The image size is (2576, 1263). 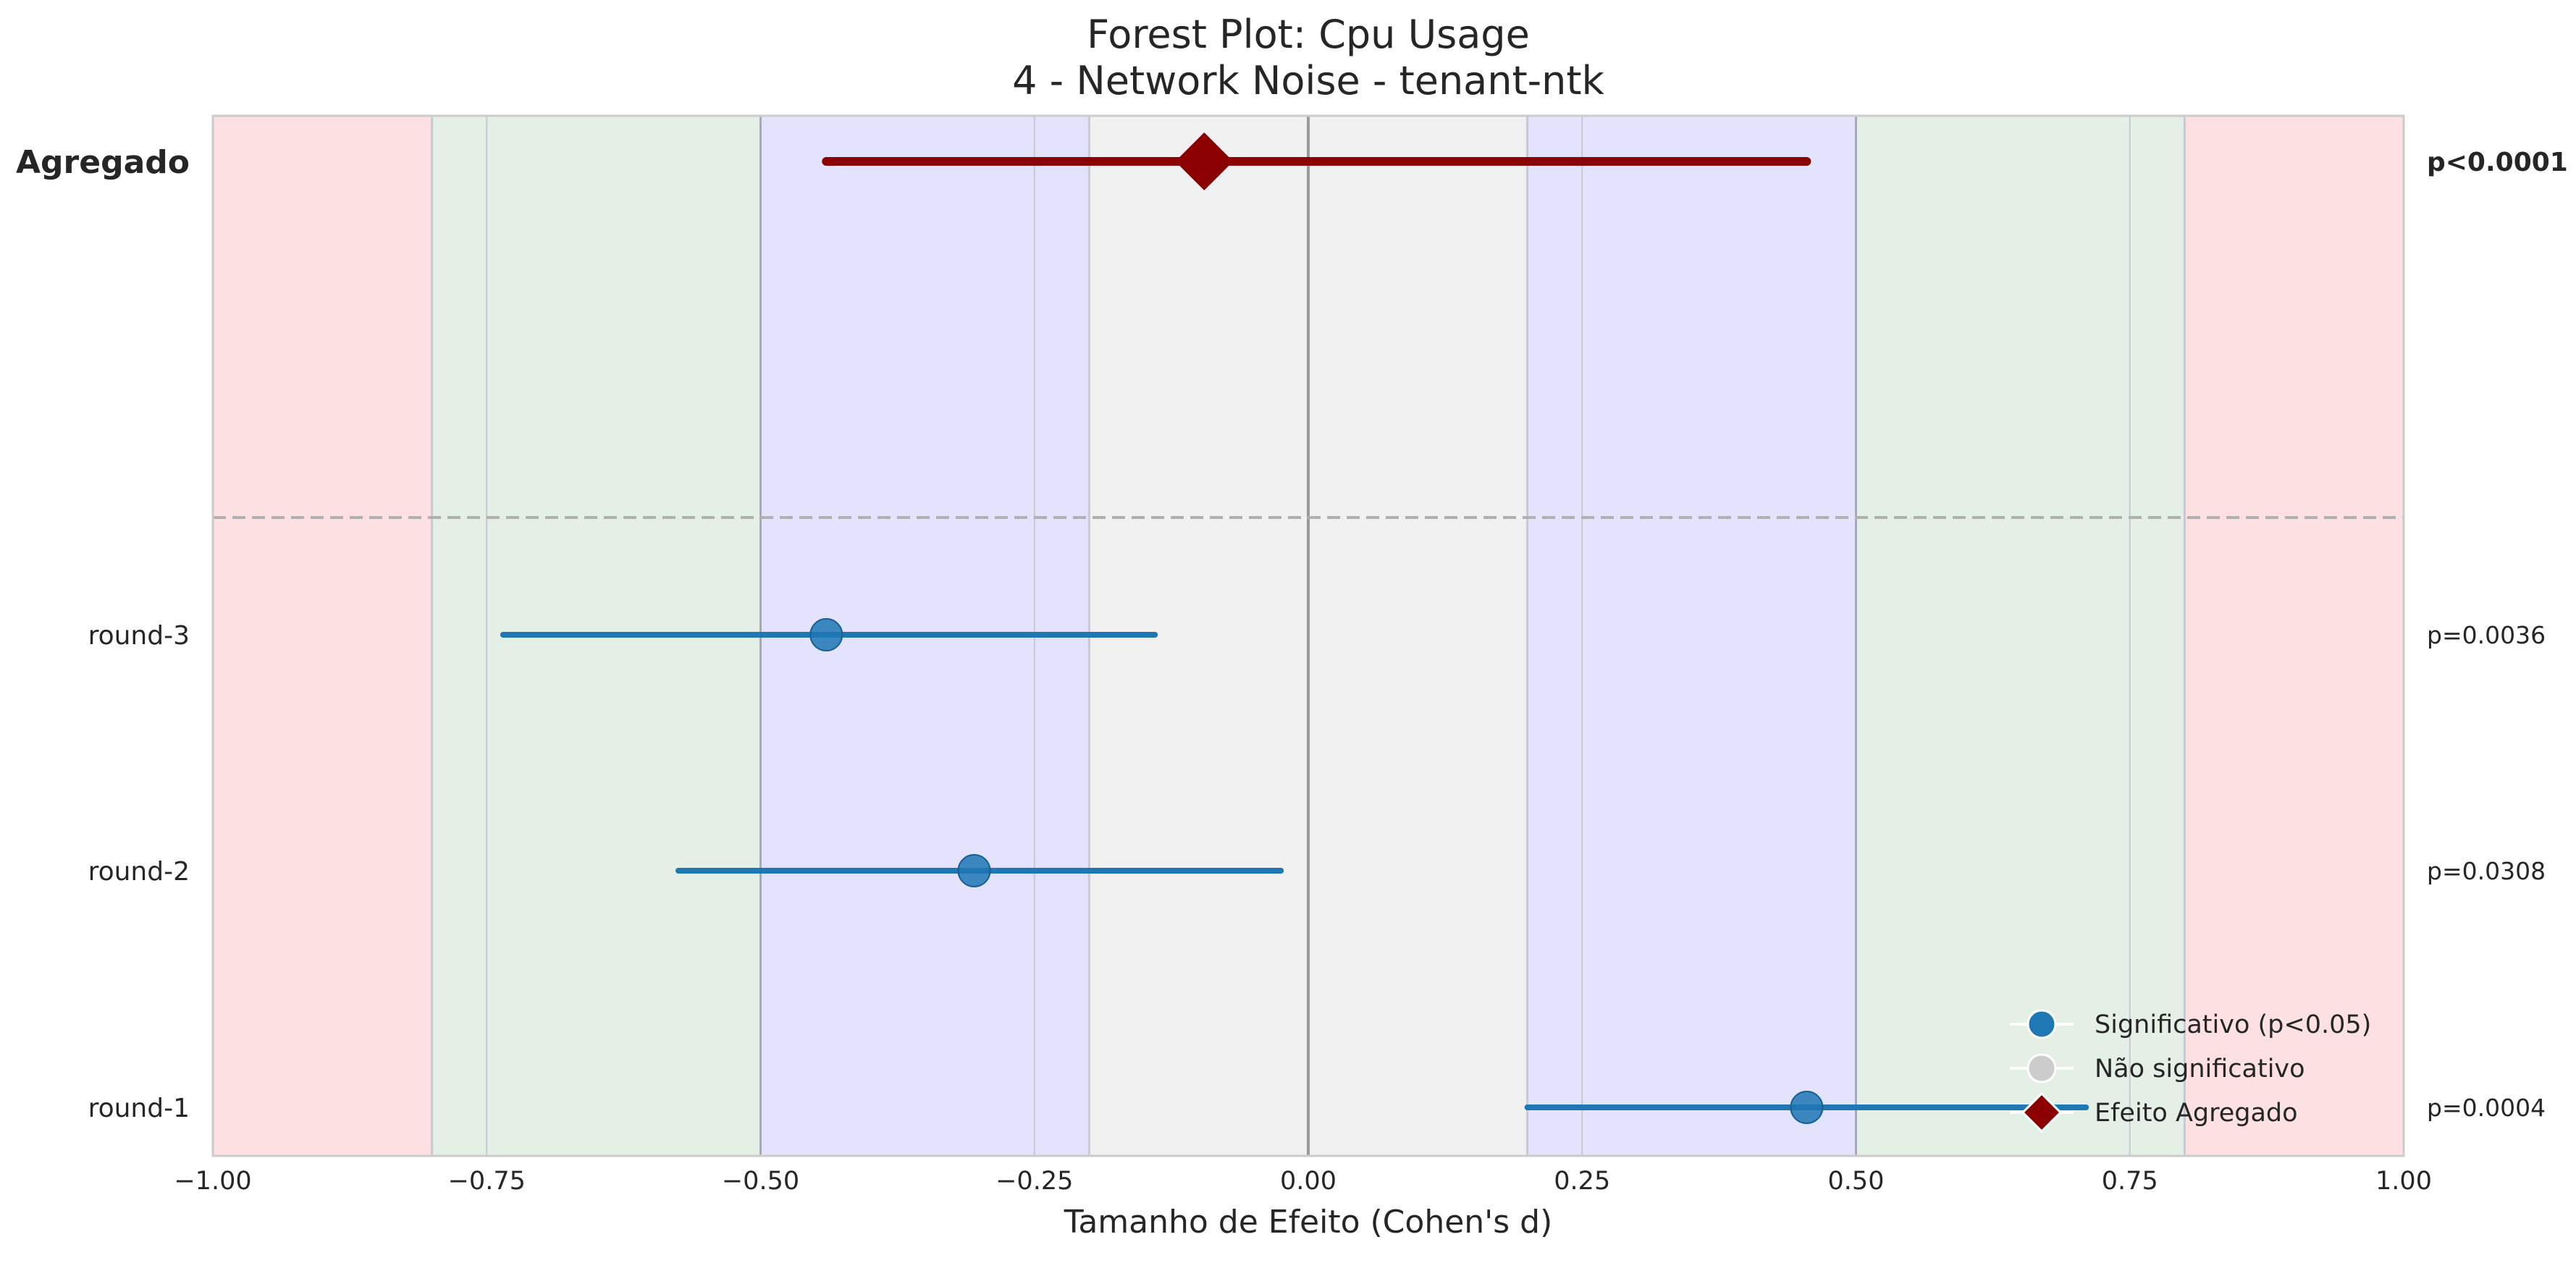 I want to click on legend-label-aggregate: Efeito Agregado, so click(x=2196, y=1113).